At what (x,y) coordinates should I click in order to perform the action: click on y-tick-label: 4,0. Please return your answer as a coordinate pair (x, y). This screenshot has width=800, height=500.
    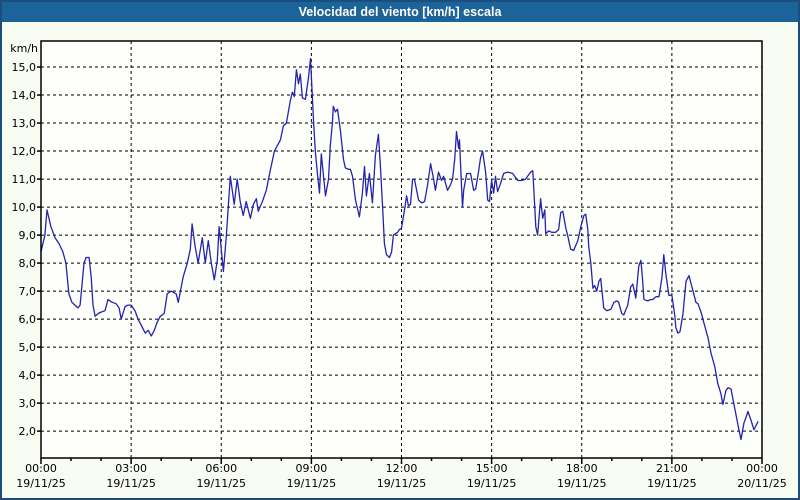
    Looking at the image, I should click on (28, 375).